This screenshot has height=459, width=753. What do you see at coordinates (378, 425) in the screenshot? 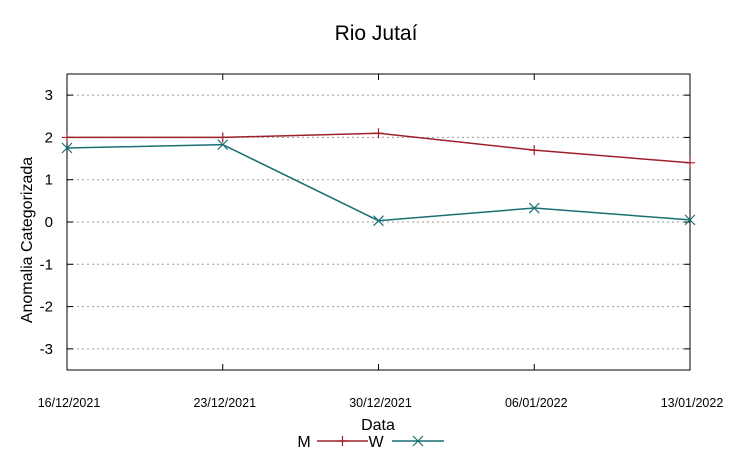
I see `x-axis-label: Data` at bounding box center [378, 425].